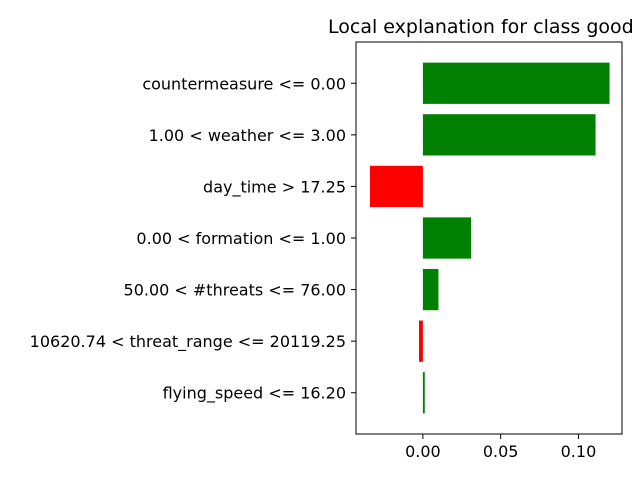  What do you see at coordinates (481, 27) in the screenshot?
I see `chart-title: Local explanation for class good` at bounding box center [481, 27].